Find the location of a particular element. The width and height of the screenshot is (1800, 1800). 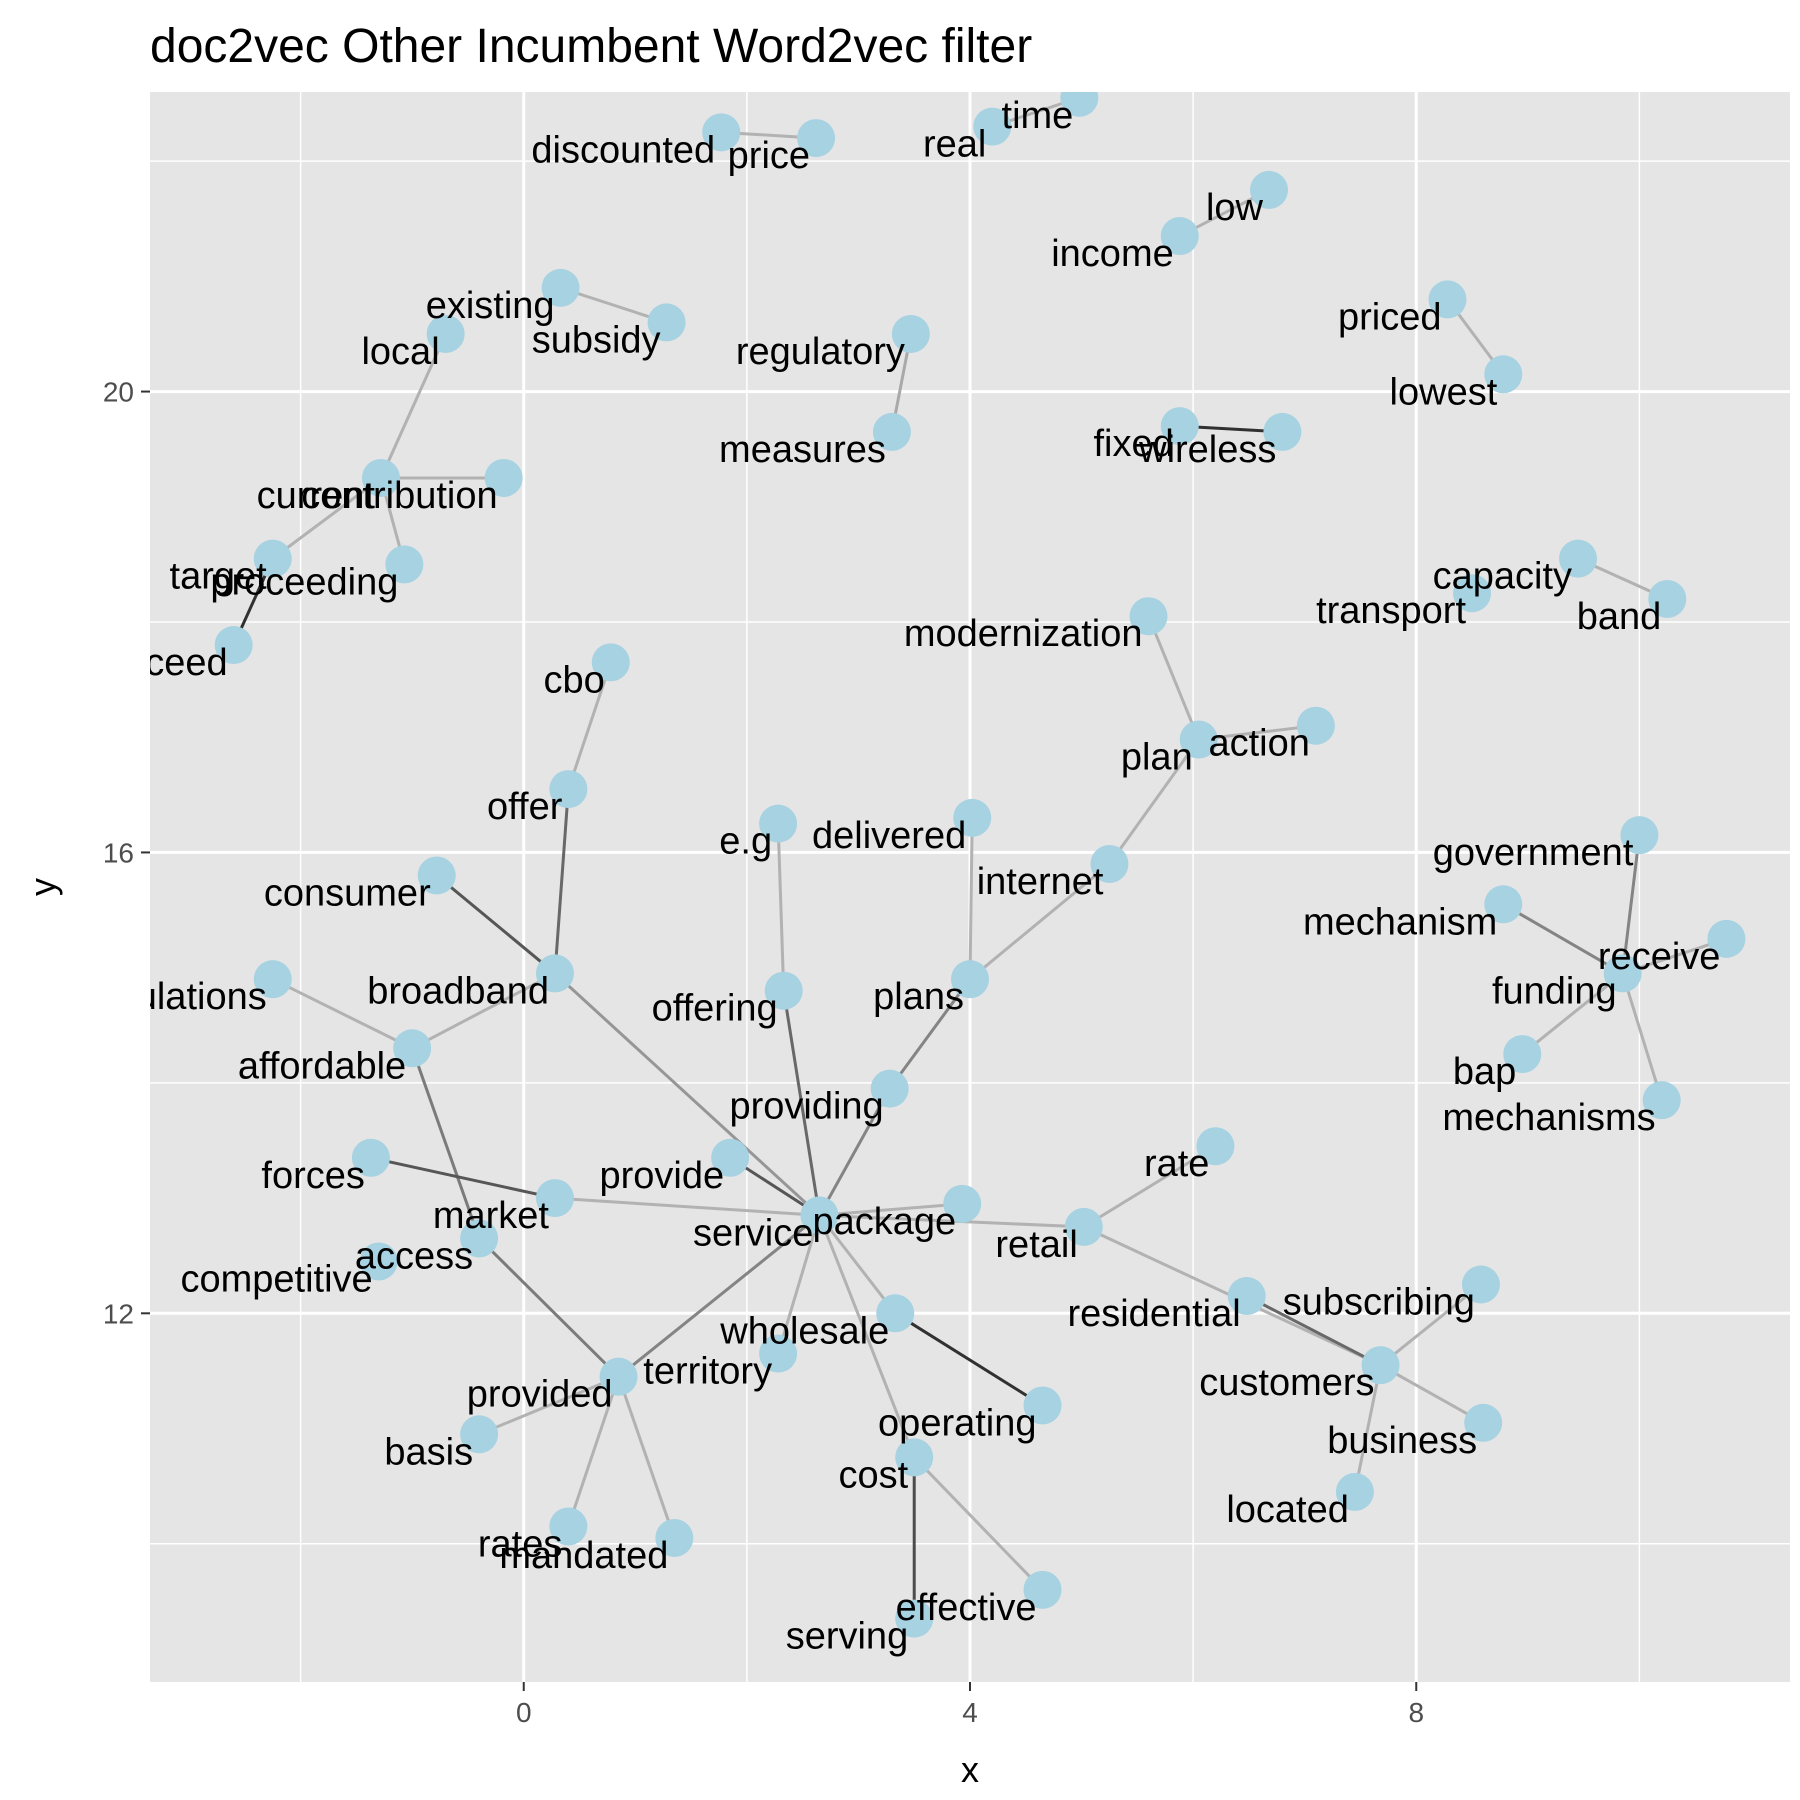

label-competitive: competitive is located at coordinates (277, 1279).